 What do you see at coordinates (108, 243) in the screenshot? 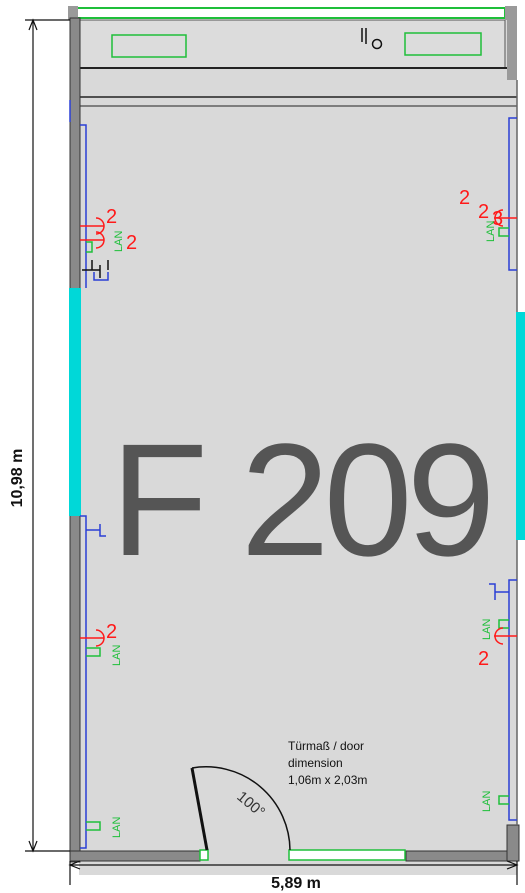
I see `left-outlet-group-upper: 2 2 LAN` at bounding box center [108, 243].